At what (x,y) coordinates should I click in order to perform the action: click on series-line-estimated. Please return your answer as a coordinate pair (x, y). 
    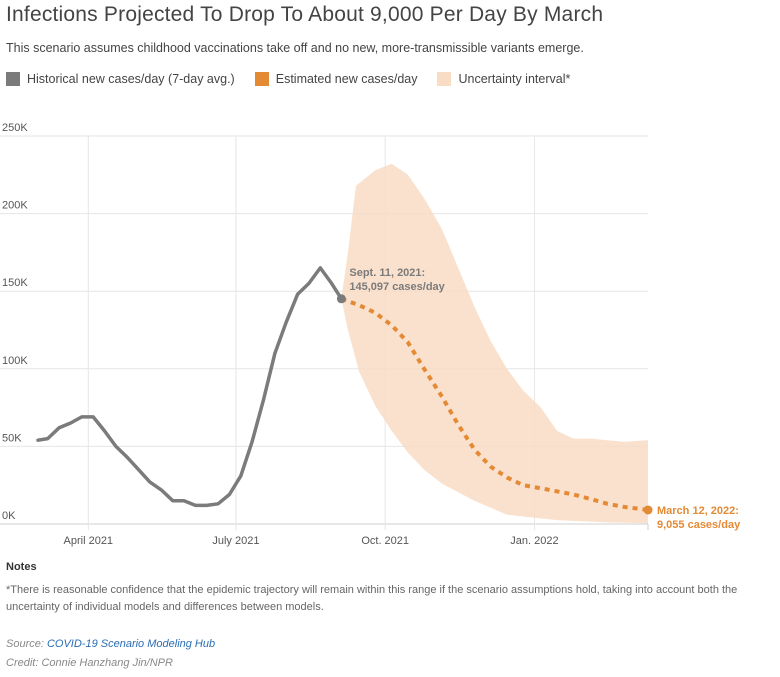
    Looking at the image, I should click on (494, 404).